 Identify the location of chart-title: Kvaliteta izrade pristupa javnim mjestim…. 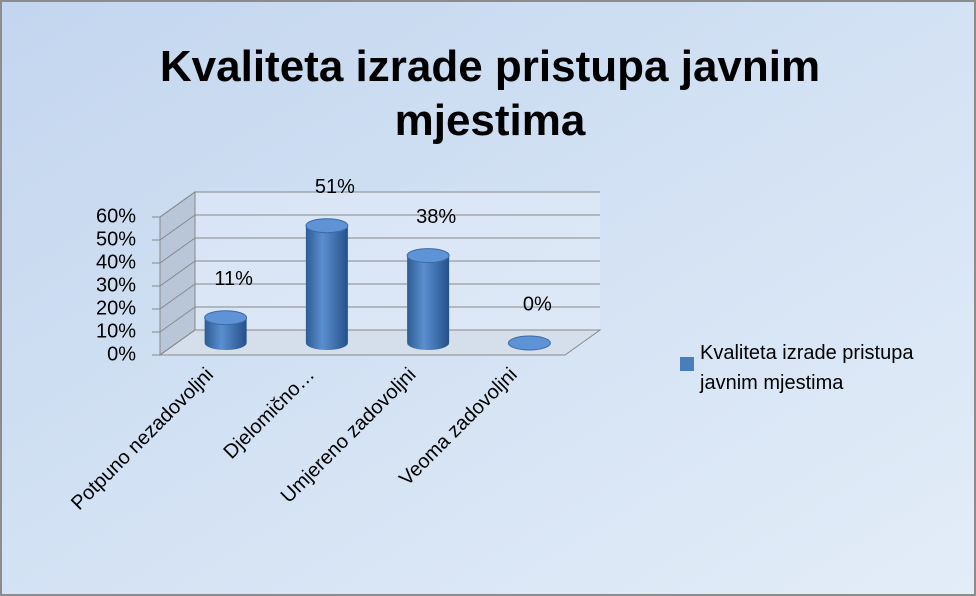
(490, 93).